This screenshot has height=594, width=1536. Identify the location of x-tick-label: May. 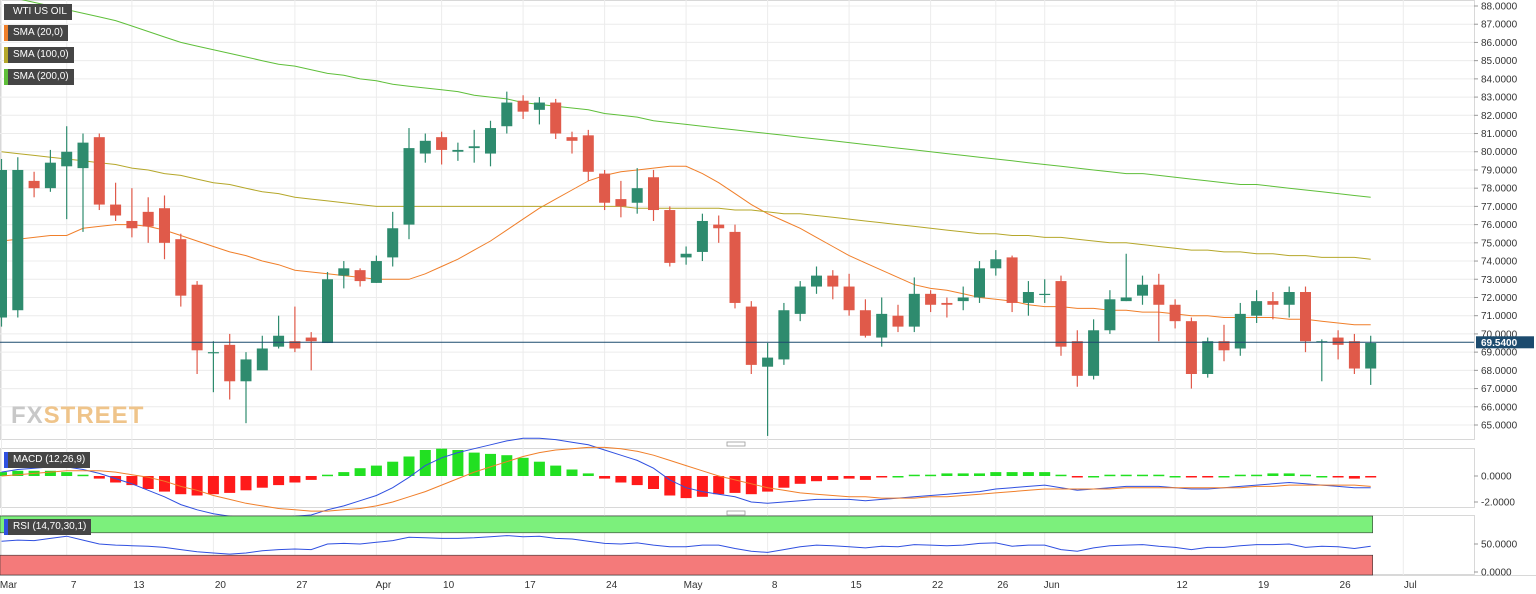
(693, 585).